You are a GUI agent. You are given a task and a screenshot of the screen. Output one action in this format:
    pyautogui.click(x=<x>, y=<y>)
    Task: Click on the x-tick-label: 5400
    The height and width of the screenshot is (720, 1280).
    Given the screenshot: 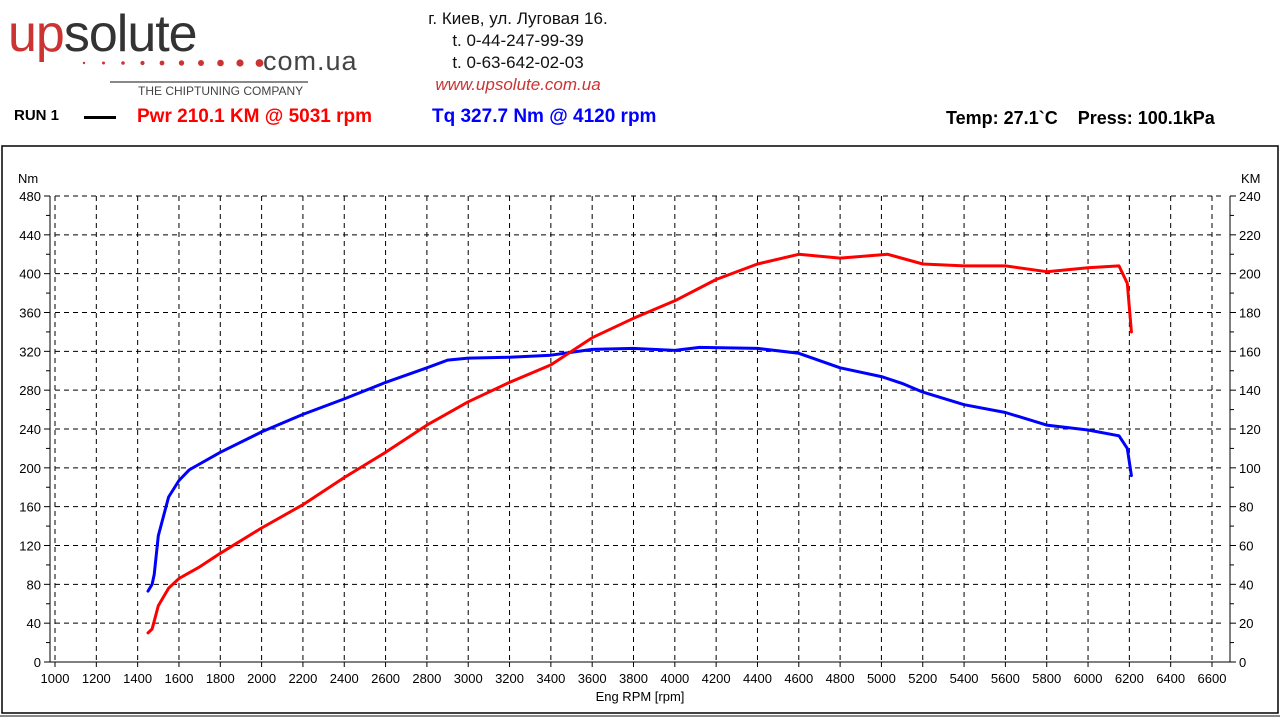 What is the action you would take?
    pyautogui.click(x=964, y=678)
    